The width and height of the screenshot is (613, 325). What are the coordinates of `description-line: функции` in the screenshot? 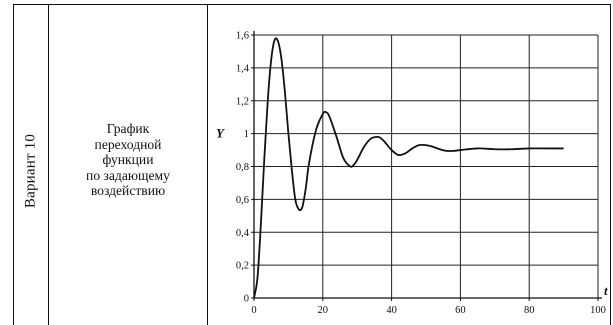 It's located at (128, 159).